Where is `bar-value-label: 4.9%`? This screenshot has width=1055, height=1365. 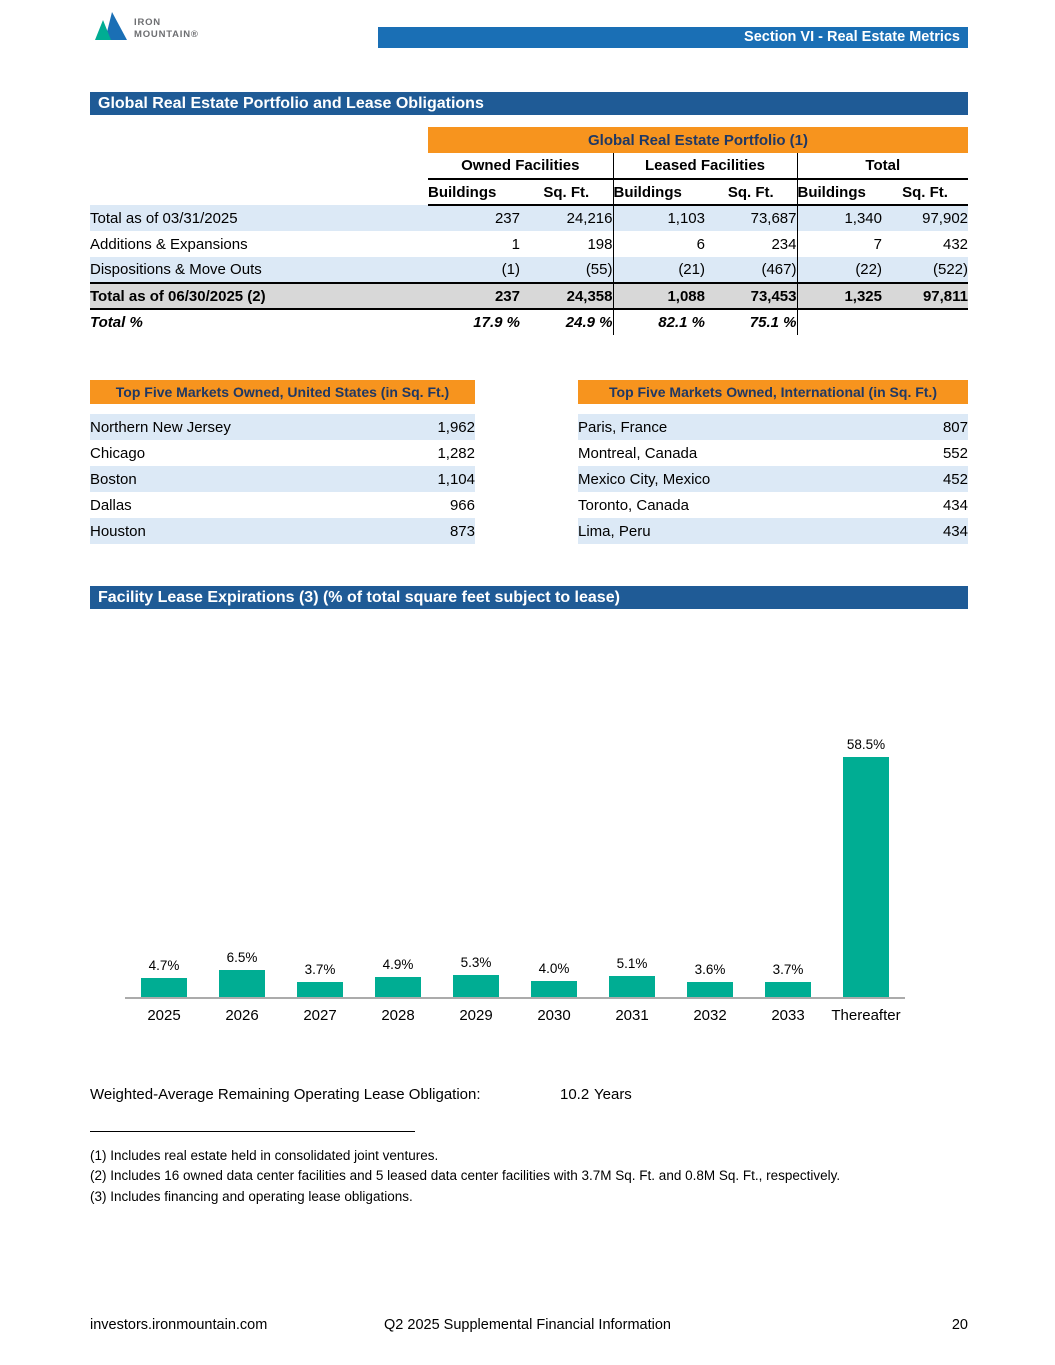
bar-value-label: 4.9% is located at coordinates (398, 964).